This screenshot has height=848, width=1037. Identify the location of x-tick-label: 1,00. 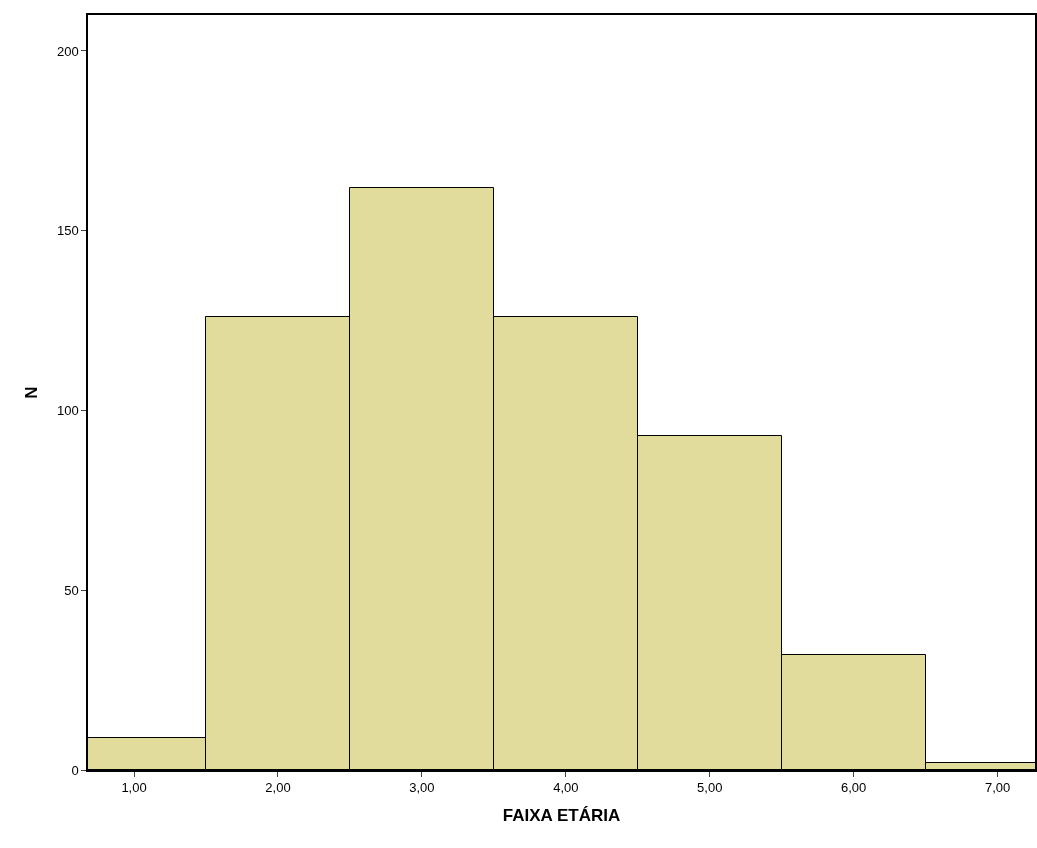
(134, 788).